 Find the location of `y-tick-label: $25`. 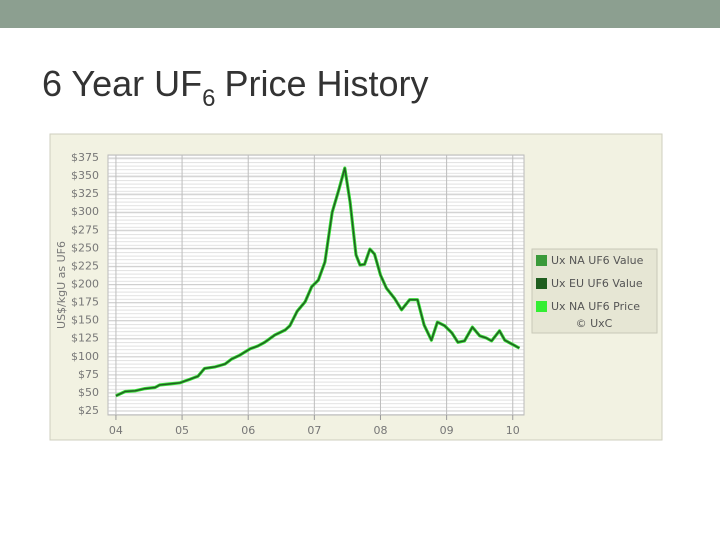

y-tick-label: $25 is located at coordinates (88, 410).